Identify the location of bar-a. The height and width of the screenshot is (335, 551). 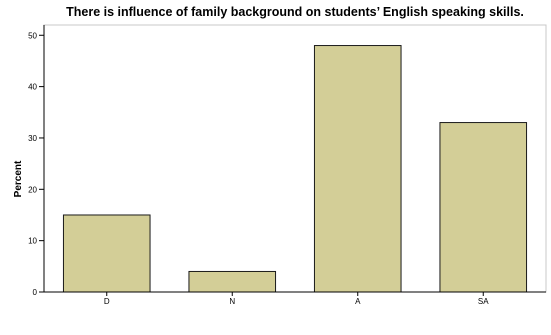
(357, 169).